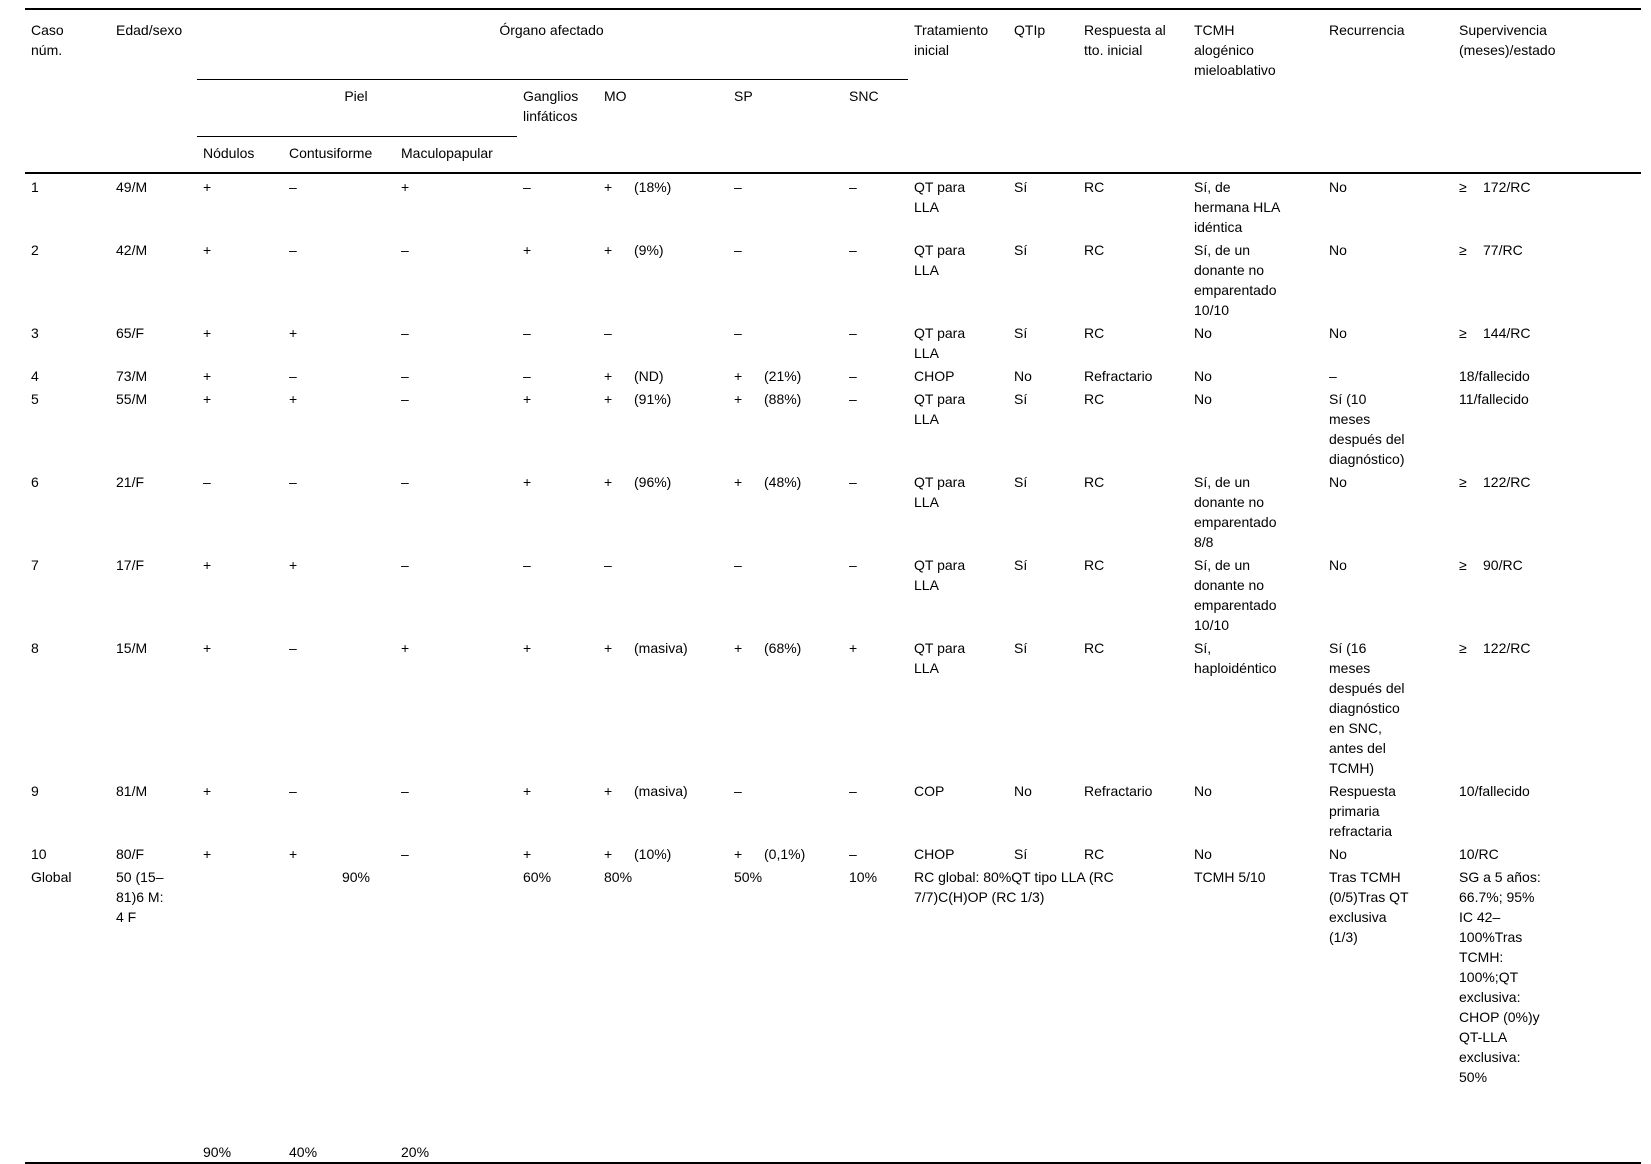 The width and height of the screenshot is (1651, 1164). I want to click on cell-mo: + (9%), so click(663, 278).